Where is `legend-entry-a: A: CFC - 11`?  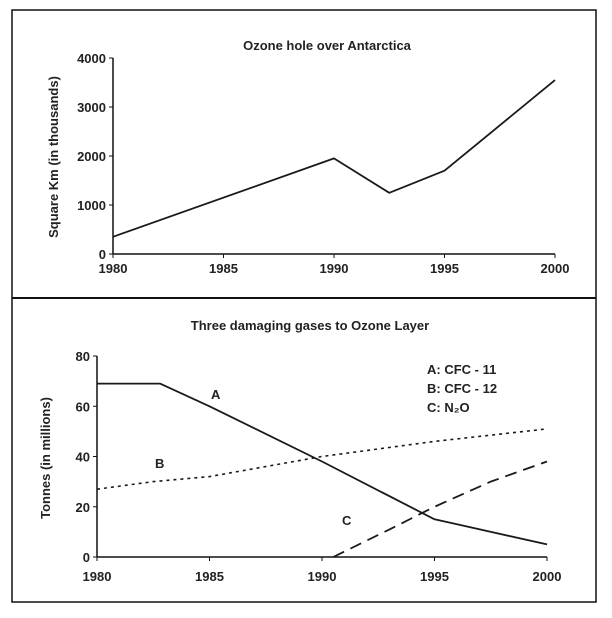 legend-entry-a: A: CFC - 11 is located at coordinates (461, 369).